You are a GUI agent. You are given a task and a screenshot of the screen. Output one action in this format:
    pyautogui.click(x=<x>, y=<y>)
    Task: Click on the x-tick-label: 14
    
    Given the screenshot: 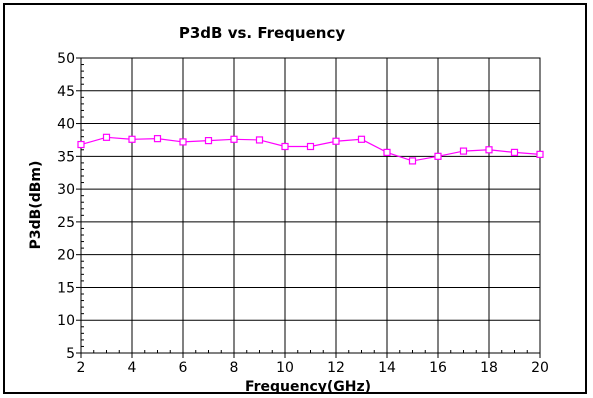 What is the action you would take?
    pyautogui.click(x=387, y=368)
    